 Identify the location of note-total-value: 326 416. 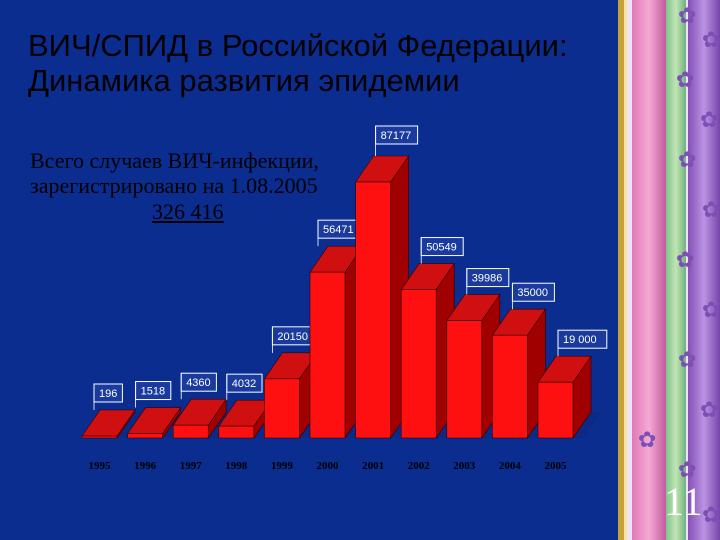
(188, 211).